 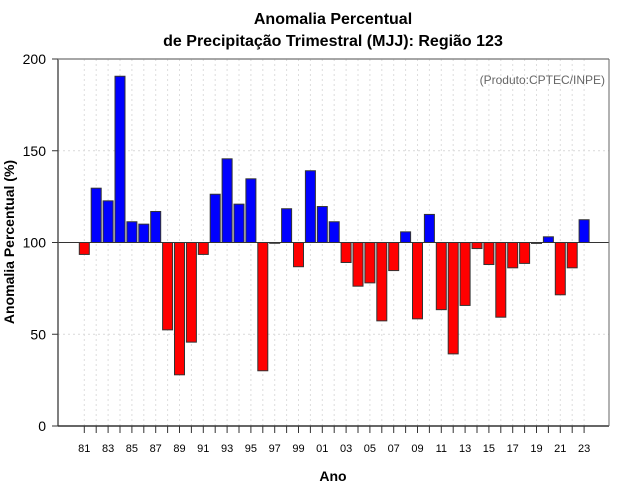 I want to click on bar-1993, so click(x=227, y=201).